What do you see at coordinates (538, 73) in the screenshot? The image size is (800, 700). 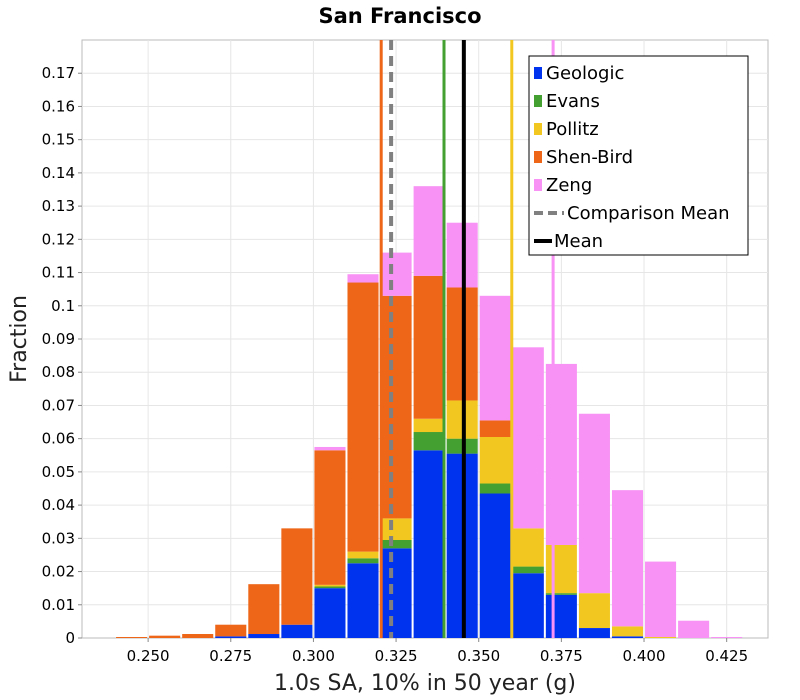 I see `legend-swatch-geologic` at bounding box center [538, 73].